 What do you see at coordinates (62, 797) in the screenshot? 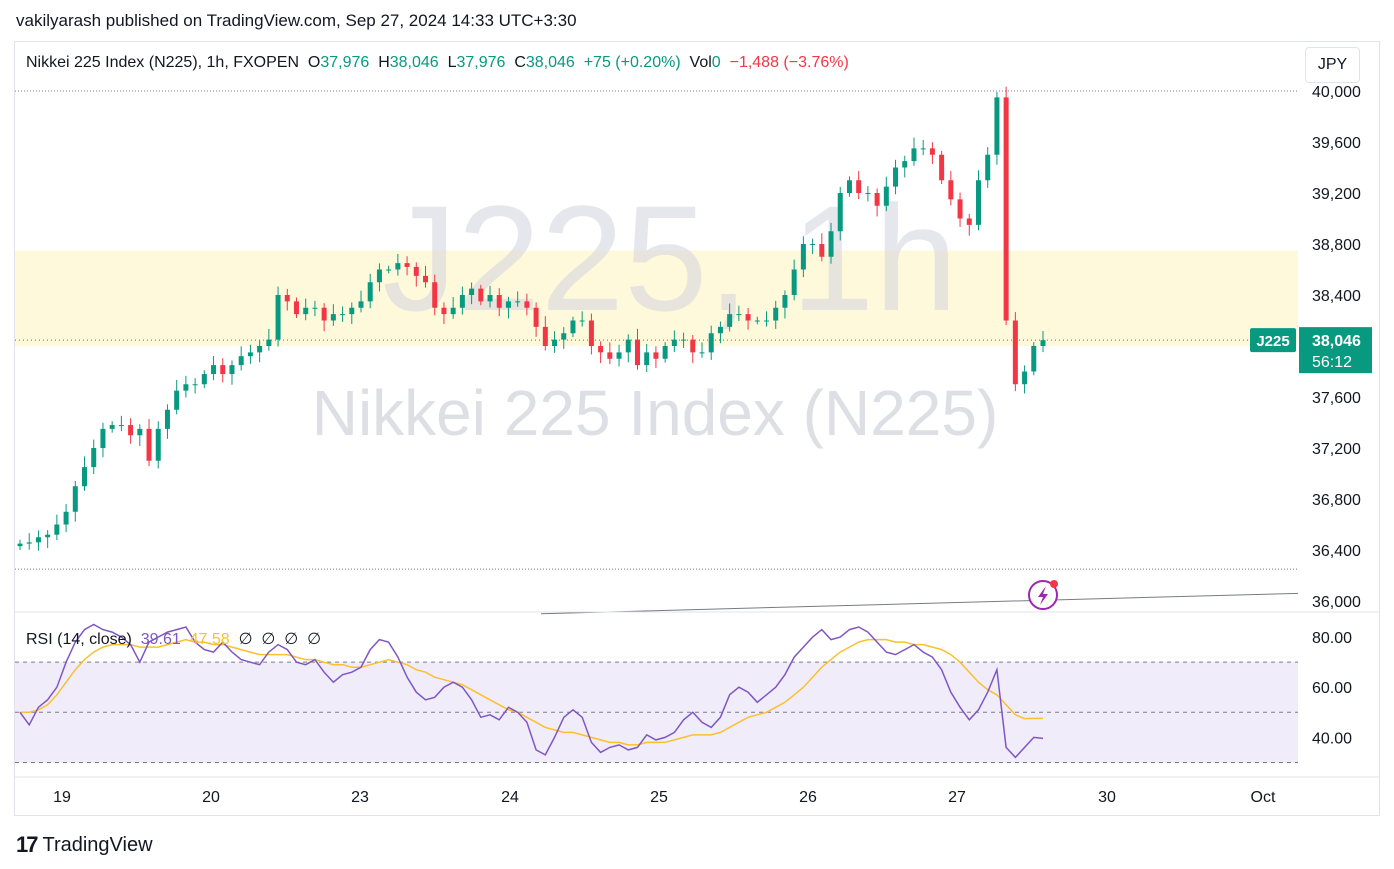
I see `time-axis-tick: 19` at bounding box center [62, 797].